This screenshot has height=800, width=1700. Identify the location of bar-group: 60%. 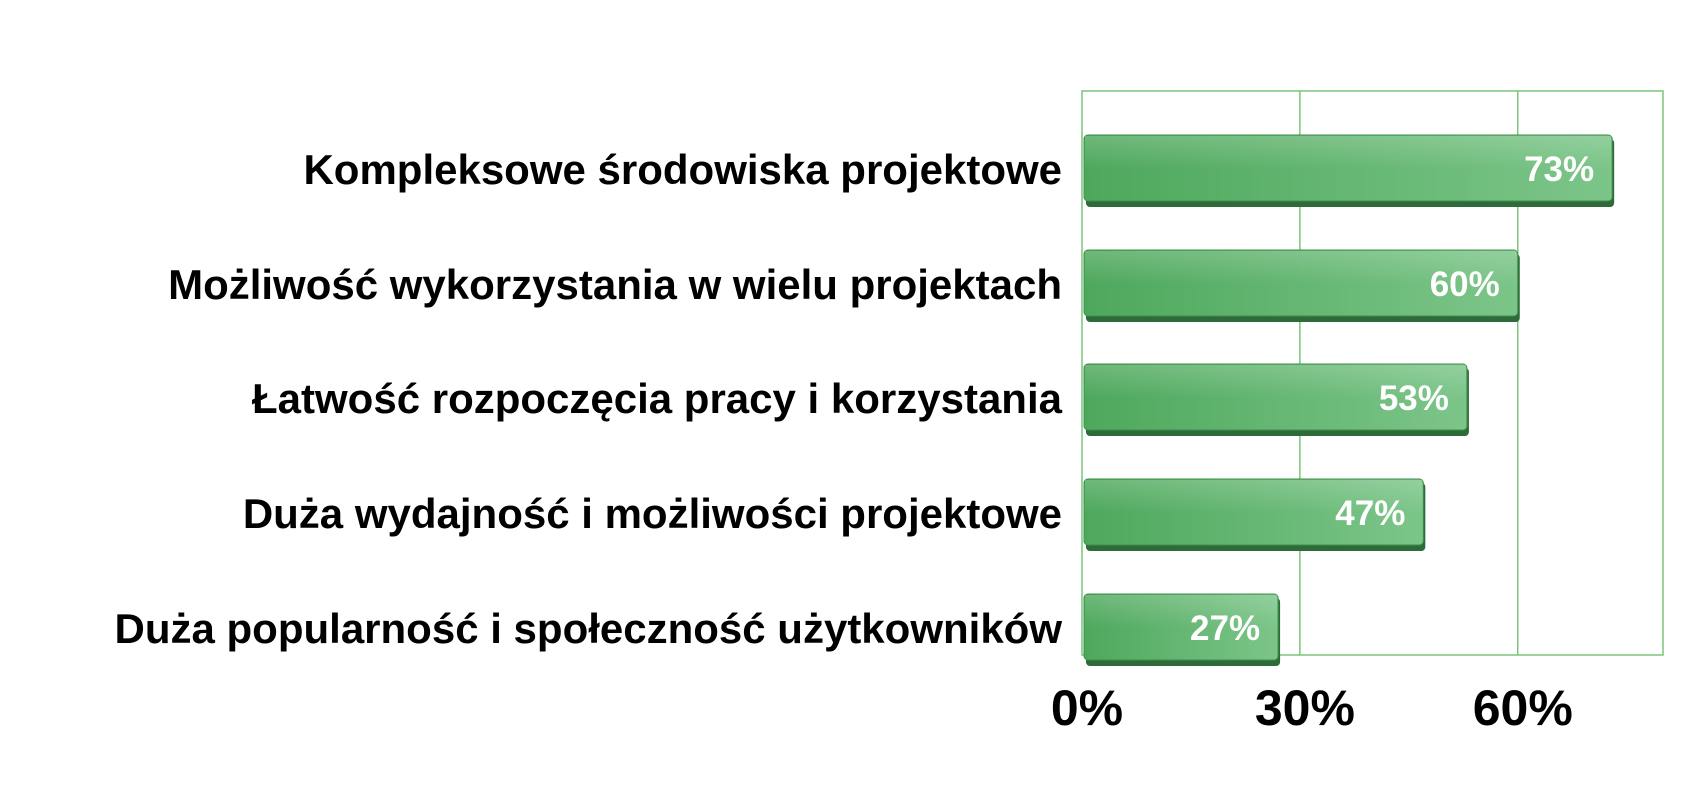
(1301, 285).